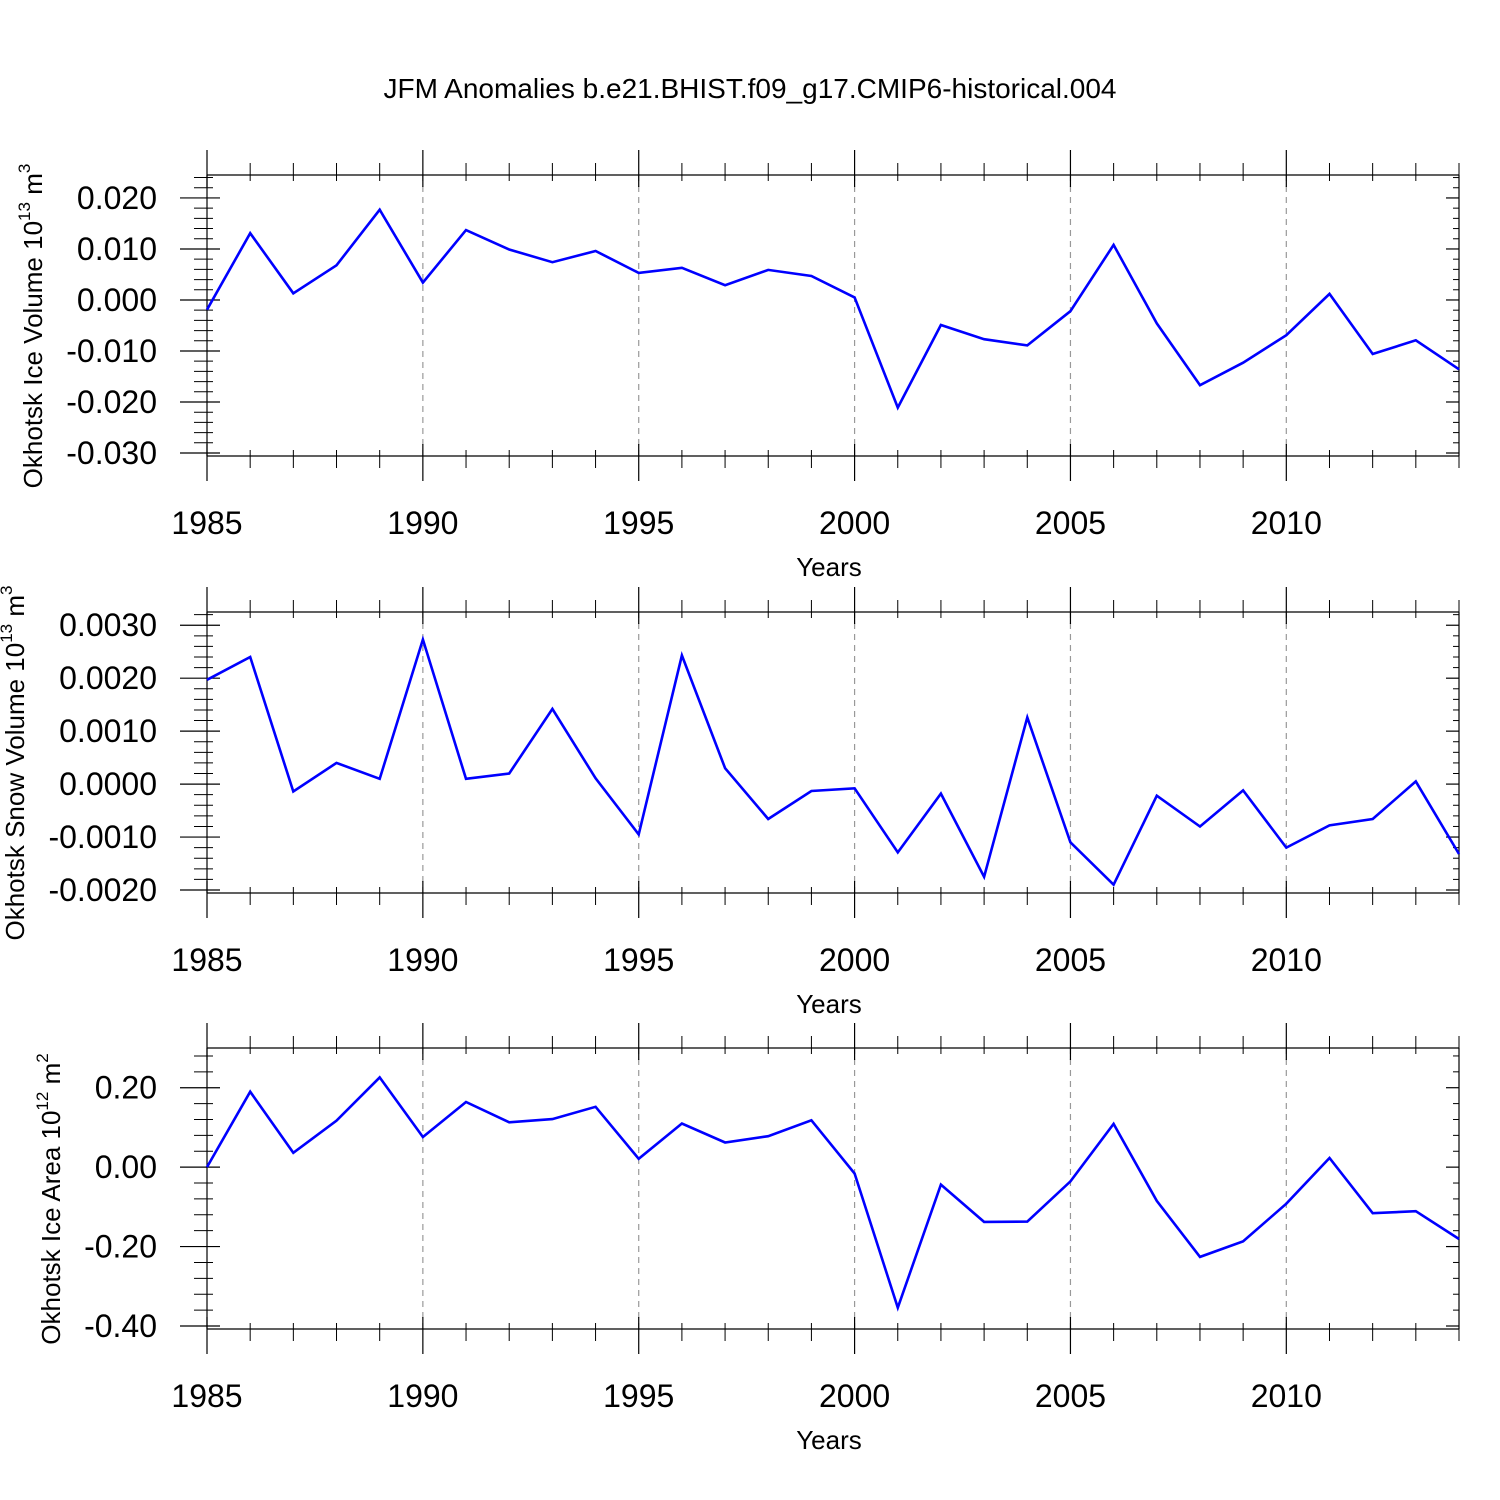  Describe the element at coordinates (422, 1396) in the screenshot. I see `x-tick-label: 1990` at that location.